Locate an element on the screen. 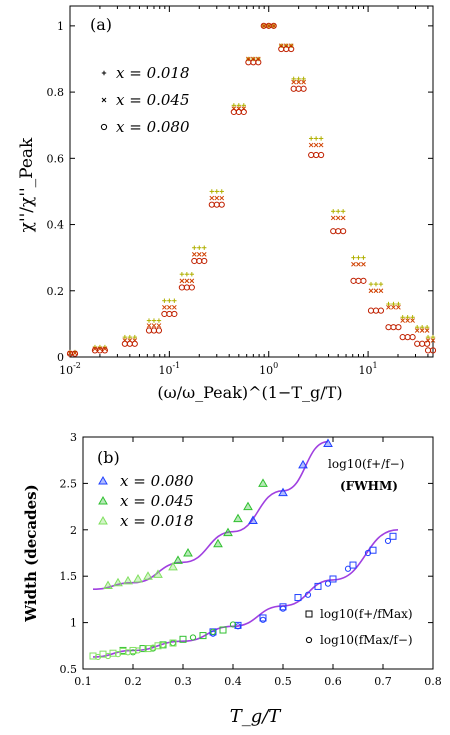  series-x-0-080-fMax-f- is located at coordinates (300, 587).